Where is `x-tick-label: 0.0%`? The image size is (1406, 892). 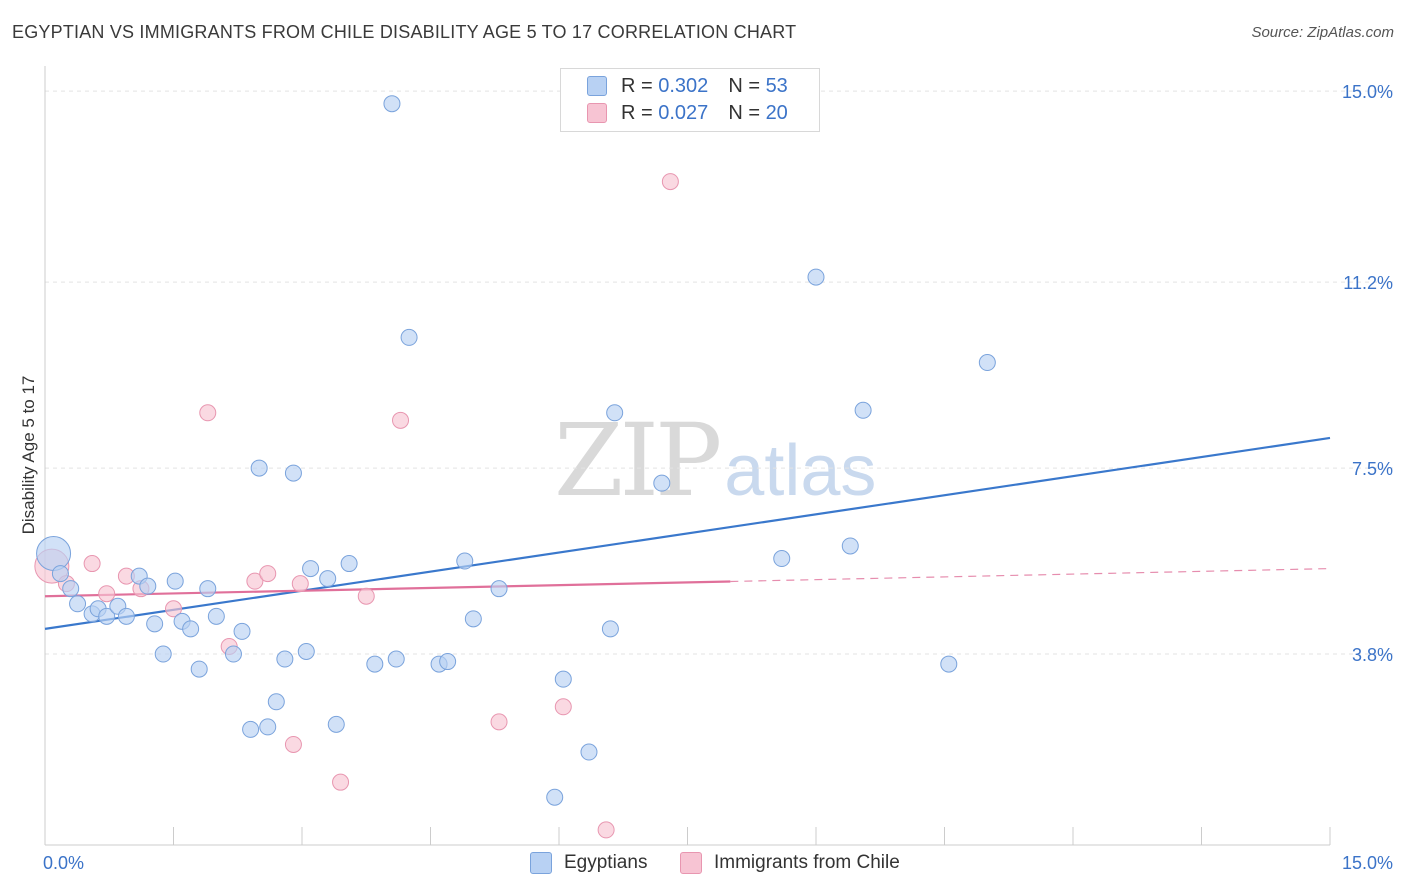
x-tick-label: 0.0% is located at coordinates (63, 863).